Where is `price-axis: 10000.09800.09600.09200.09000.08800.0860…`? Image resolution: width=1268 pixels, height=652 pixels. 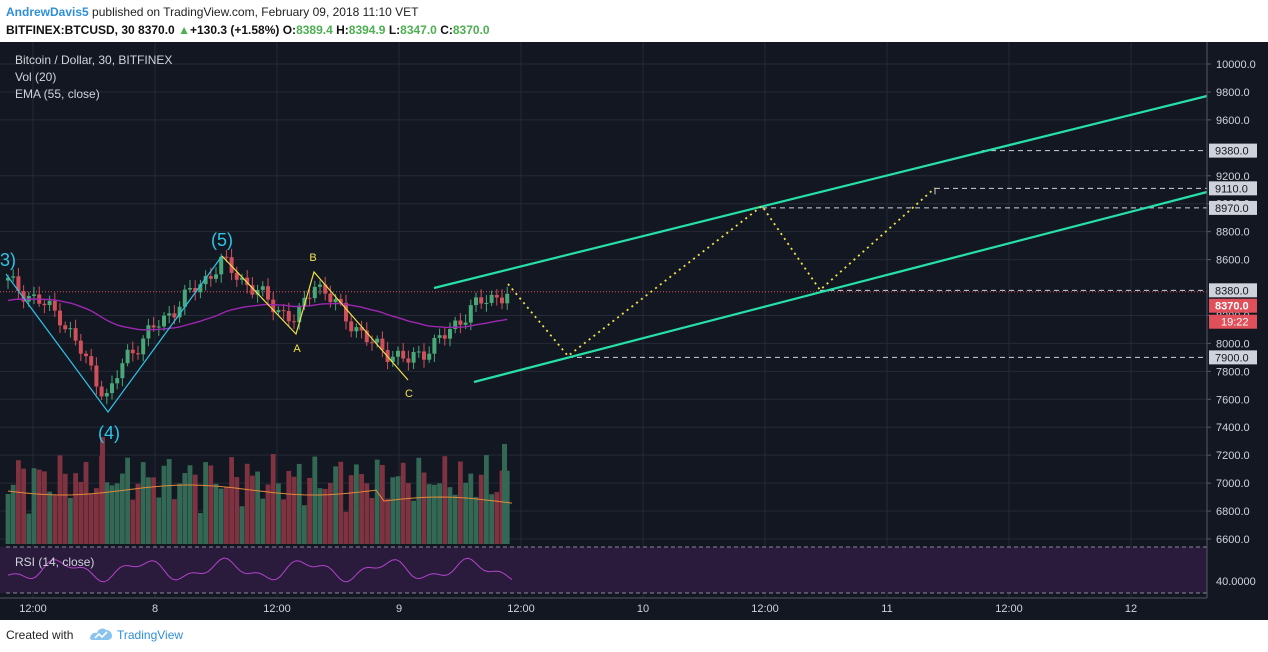 price-axis: 10000.09800.09600.09200.09000.08800.0860… is located at coordinates (1232, 323).